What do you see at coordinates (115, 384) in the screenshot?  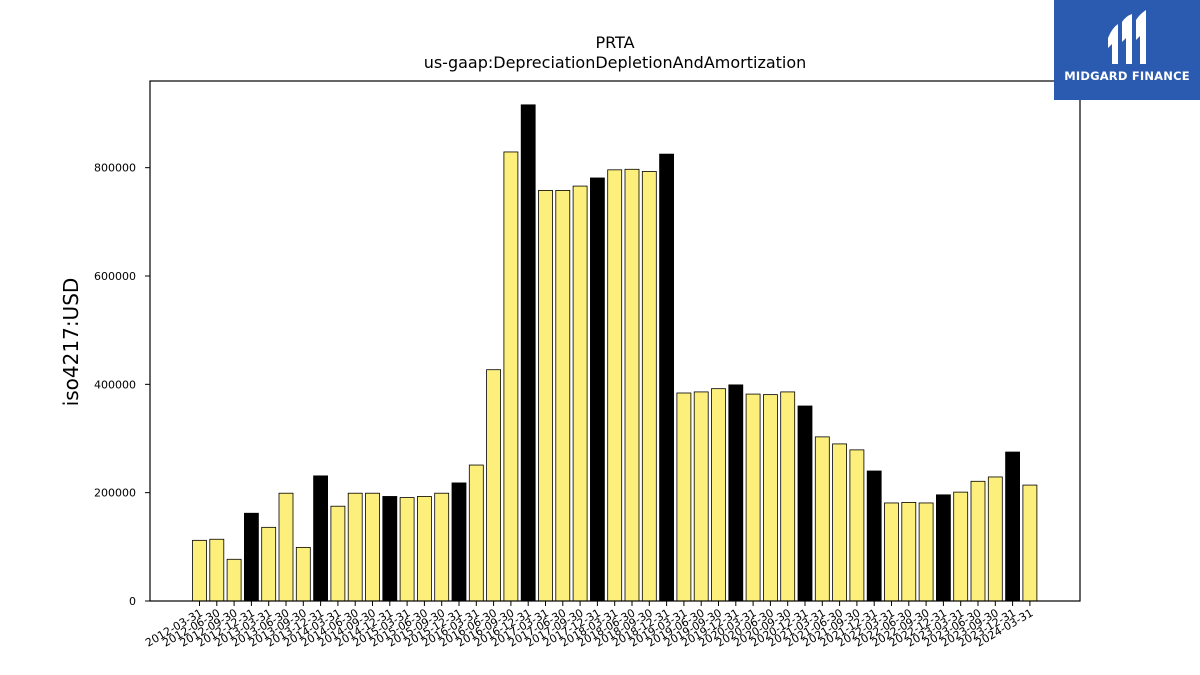 I see `y-tick-label: 400000` at bounding box center [115, 384].